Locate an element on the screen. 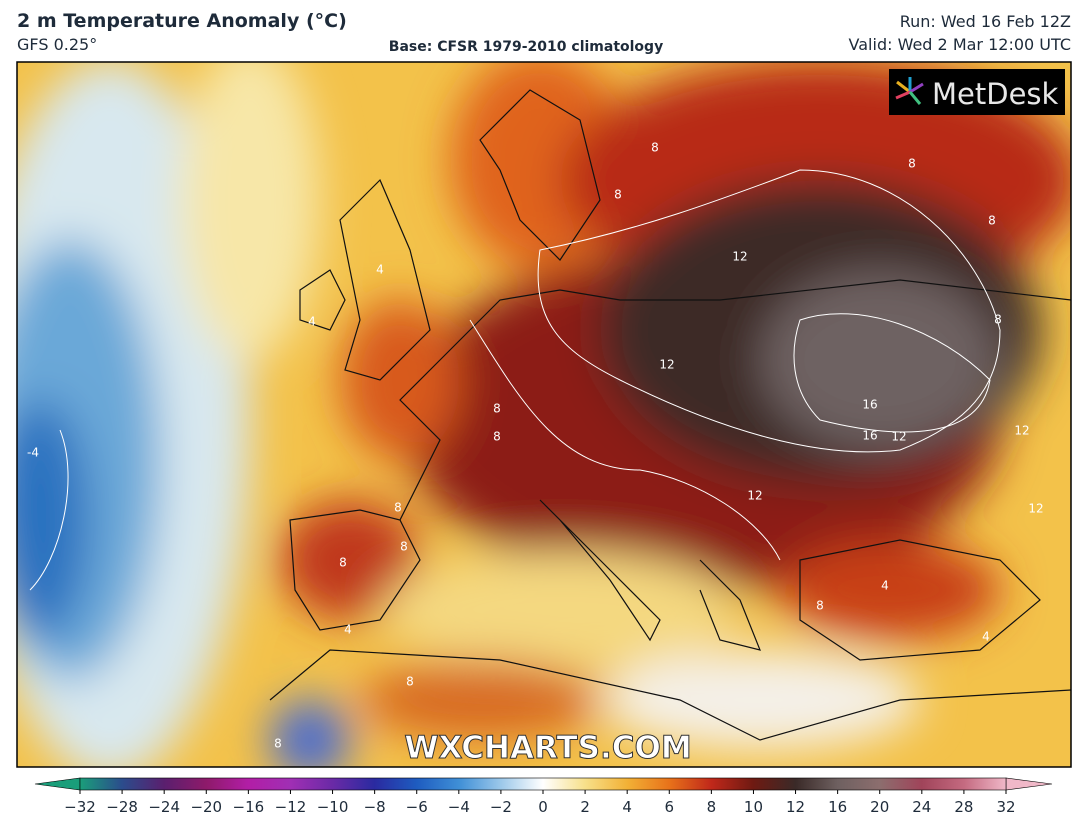 The image size is (1088, 837). colorbar-tick-label: 8 is located at coordinates (712, 807).